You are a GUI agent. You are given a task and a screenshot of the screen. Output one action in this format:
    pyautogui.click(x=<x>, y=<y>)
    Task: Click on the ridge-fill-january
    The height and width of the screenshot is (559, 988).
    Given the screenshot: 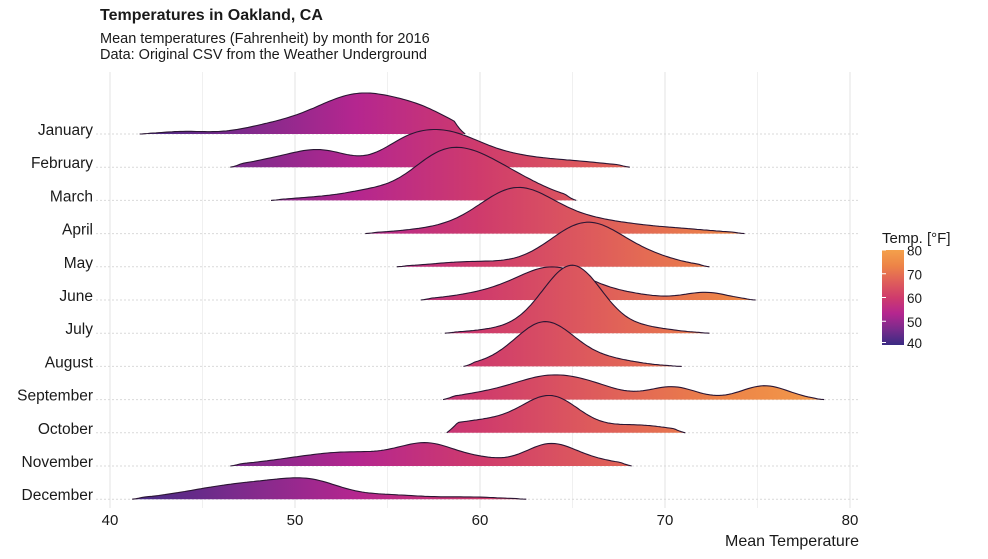 What is the action you would take?
    pyautogui.click(x=302, y=113)
    